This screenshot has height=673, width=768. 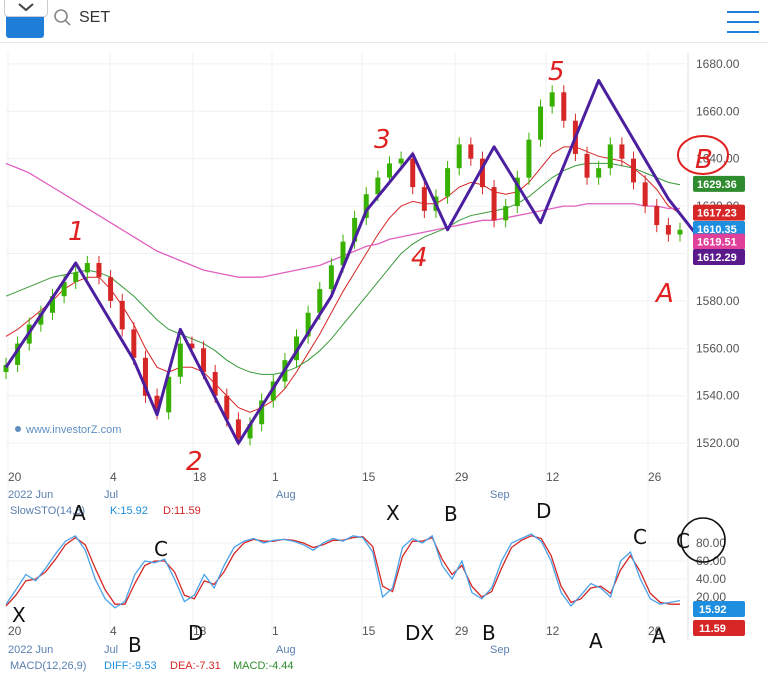 I want to click on price-badge-label: 1610.35, so click(x=717, y=230).